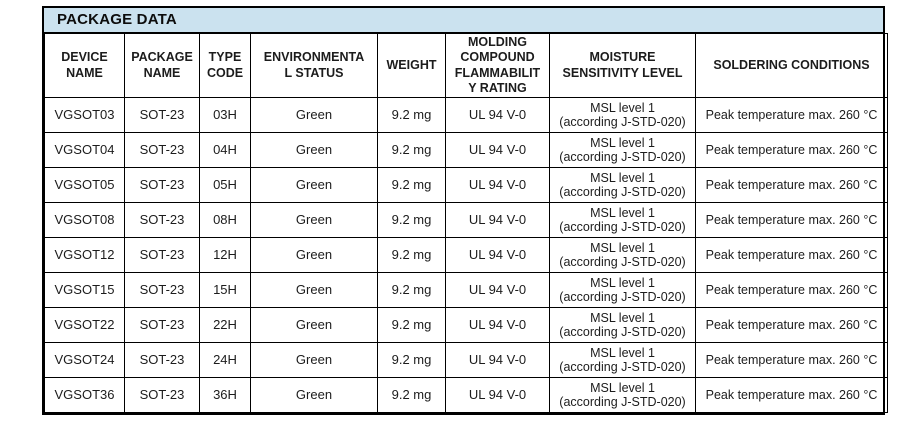  What do you see at coordinates (84, 290) in the screenshot?
I see `cell-device-name: VGSOT15` at bounding box center [84, 290].